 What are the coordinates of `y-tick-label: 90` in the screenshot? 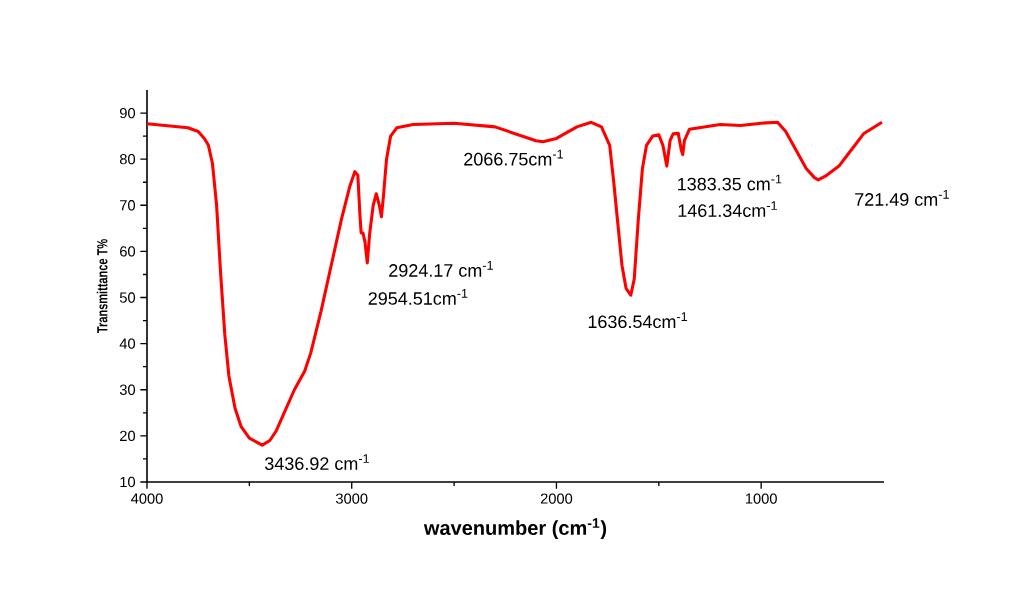 It's located at (128, 113).